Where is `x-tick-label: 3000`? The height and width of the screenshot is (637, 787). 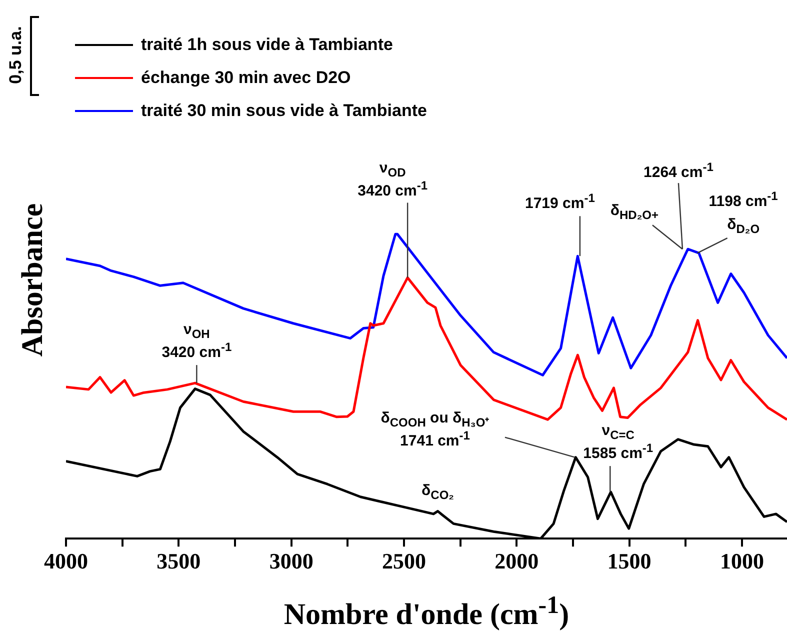 x-tick-label: 3000 is located at coordinates (291, 561).